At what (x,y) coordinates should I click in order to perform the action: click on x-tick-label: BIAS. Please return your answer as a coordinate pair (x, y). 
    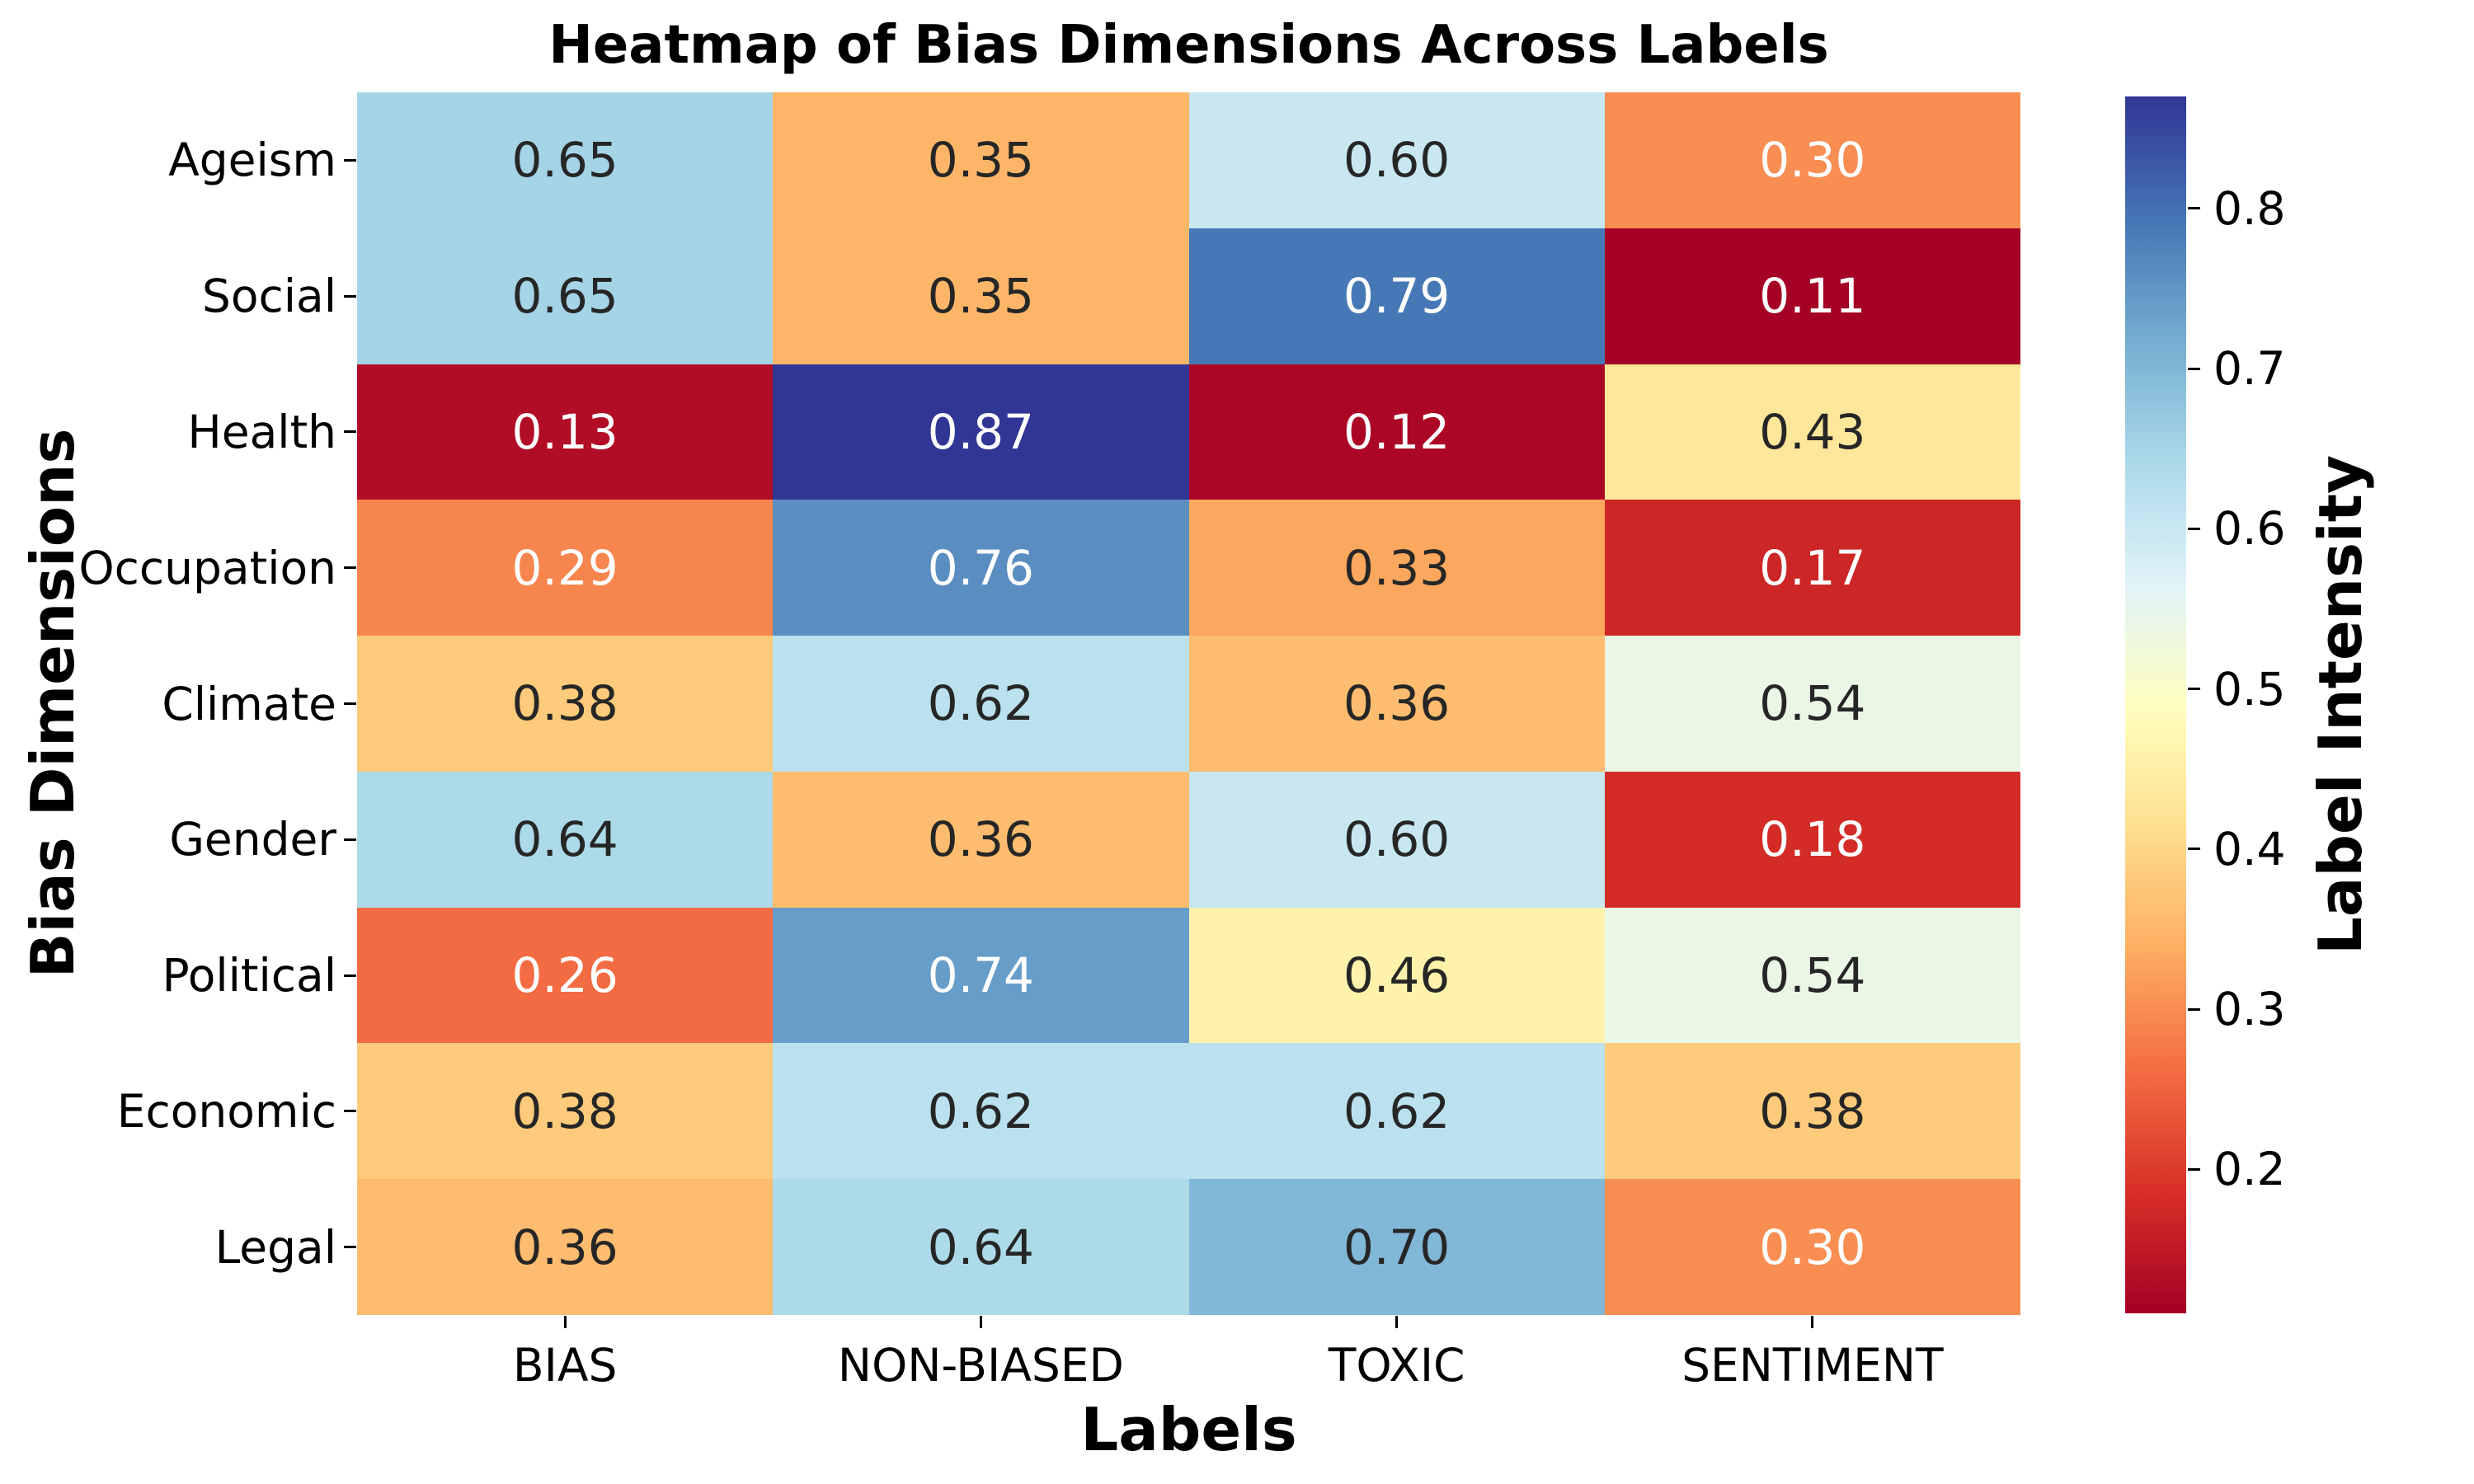
    Looking at the image, I should click on (565, 1365).